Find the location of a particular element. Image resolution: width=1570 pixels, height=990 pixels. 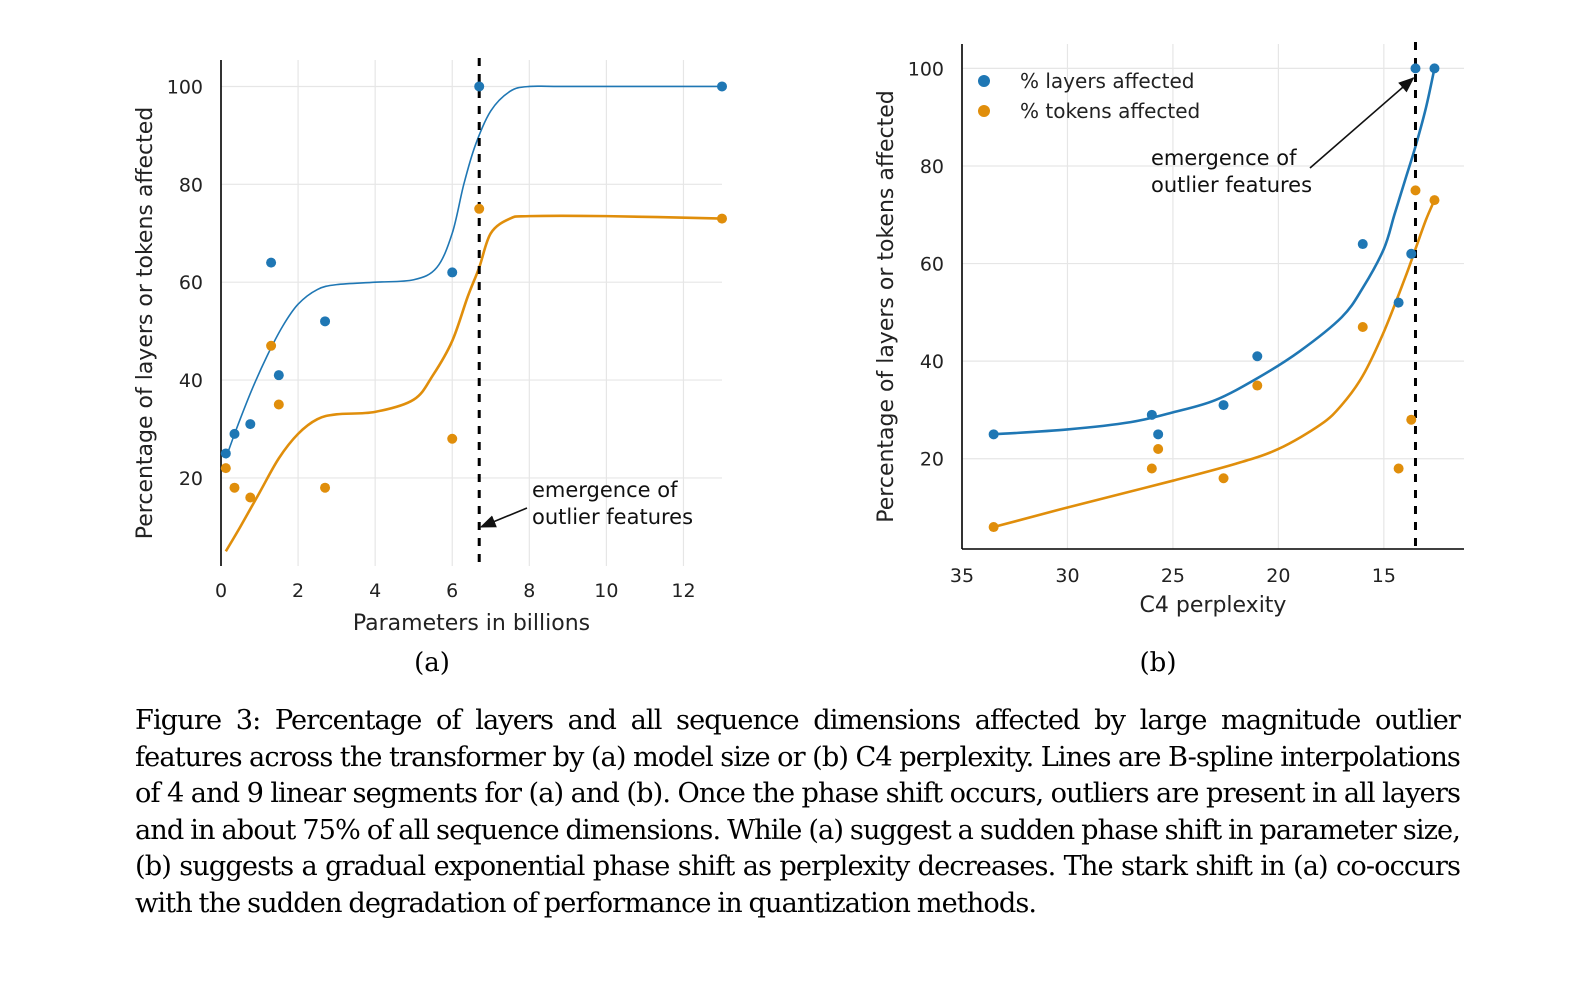

legend-marker-tokens is located at coordinates (984, 111).